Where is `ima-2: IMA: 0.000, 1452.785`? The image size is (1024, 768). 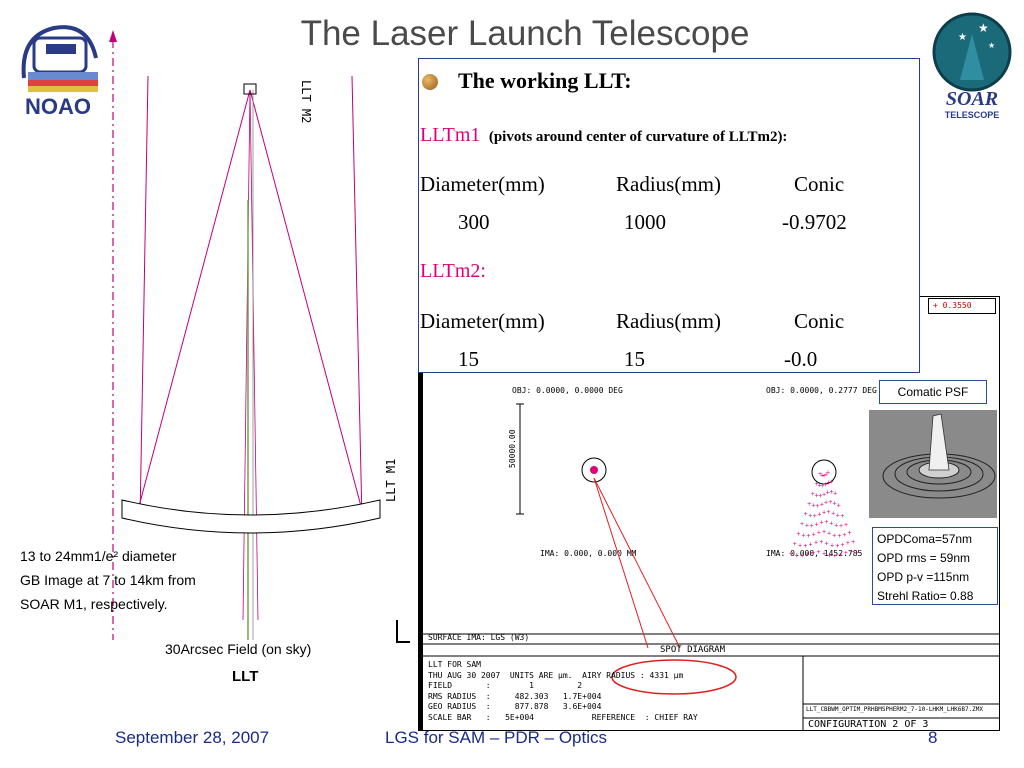 ima-2: IMA: 0.000, 1452.785 is located at coordinates (814, 553).